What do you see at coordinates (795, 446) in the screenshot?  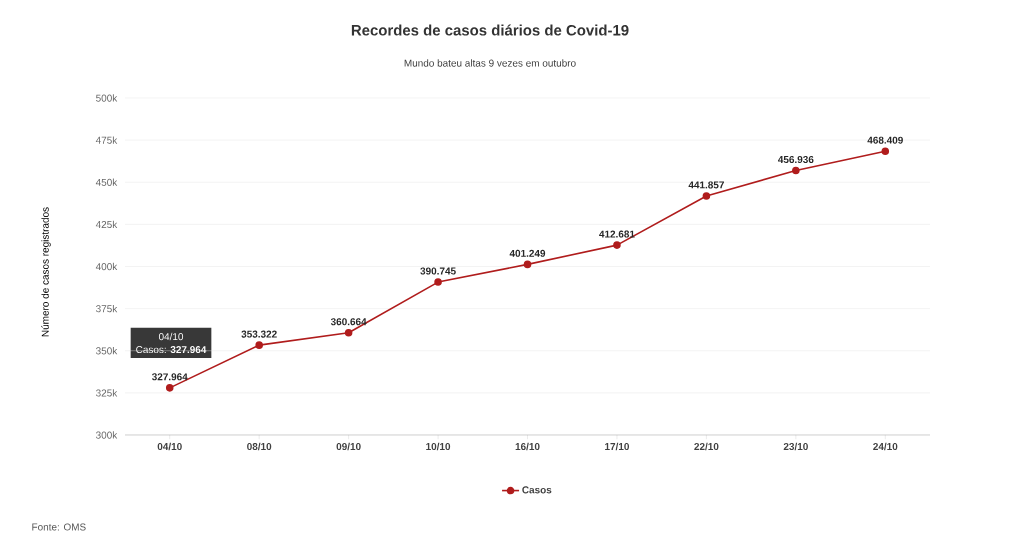 I see `x-tick-label: 23/10` at bounding box center [795, 446].